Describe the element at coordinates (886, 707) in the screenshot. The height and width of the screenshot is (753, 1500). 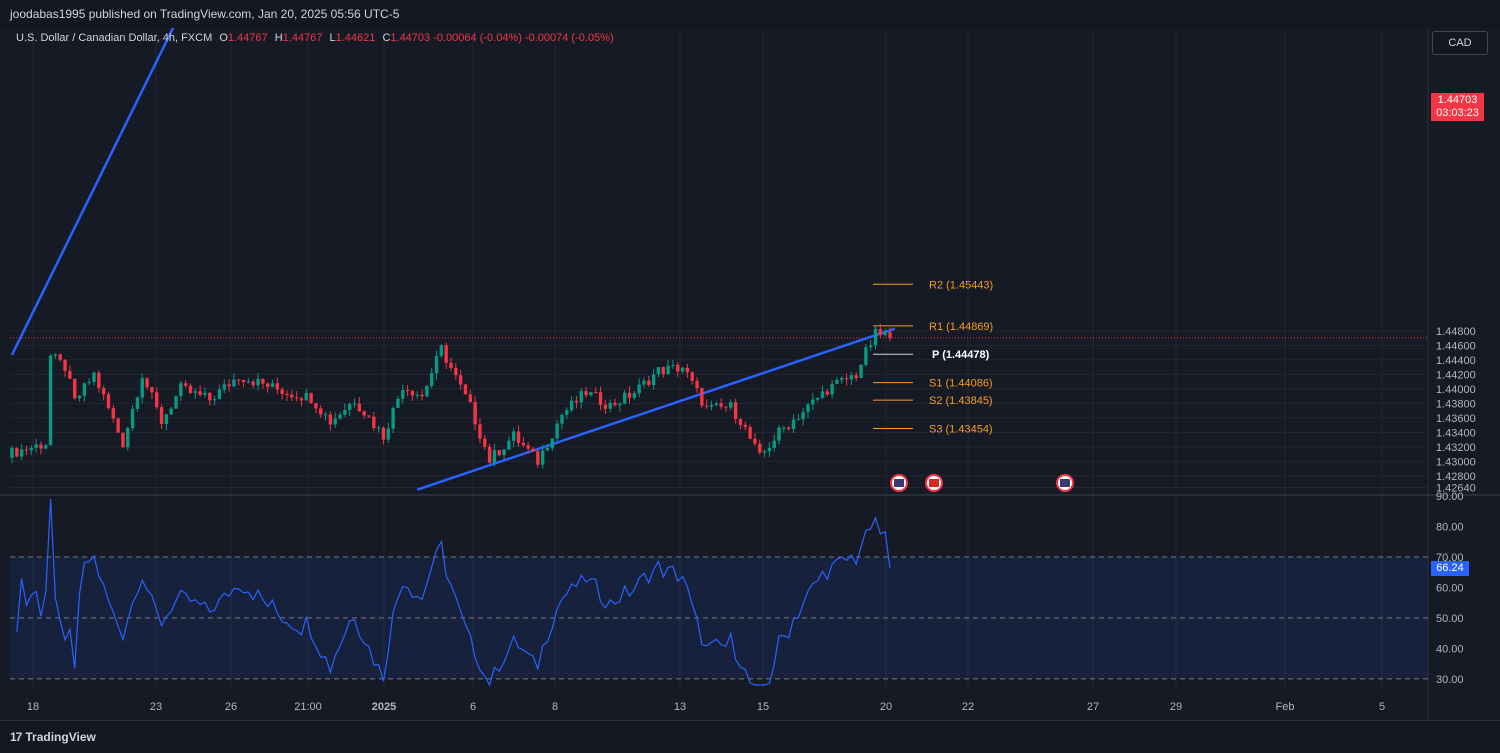
I see `time-tick-label: 20` at that location.